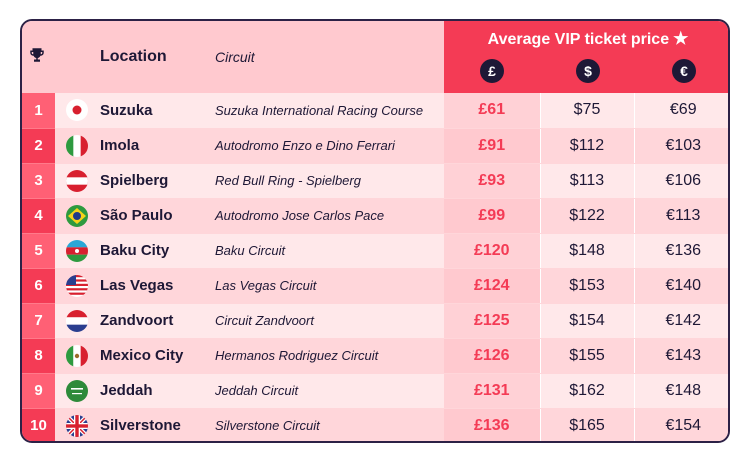 This screenshot has height=466, width=750. I want to click on italy-flag-icon, so click(76, 145).